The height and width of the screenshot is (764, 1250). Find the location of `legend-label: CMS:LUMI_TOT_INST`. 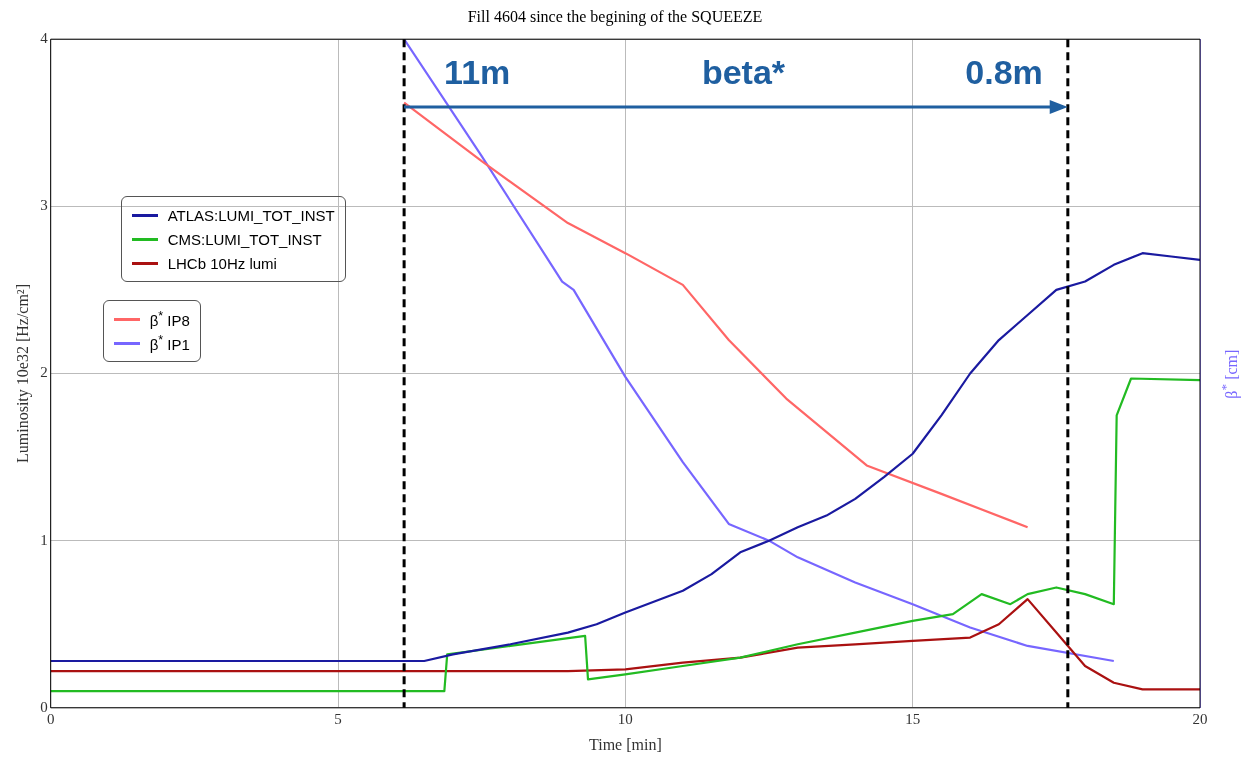

legend-label: CMS:LUMI_TOT_INST is located at coordinates (244, 239).